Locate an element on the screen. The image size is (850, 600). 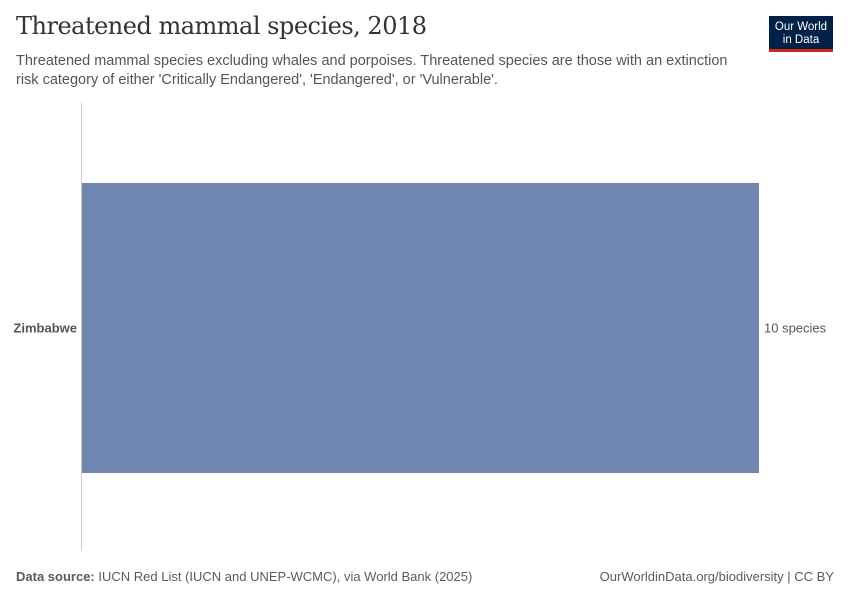
logo-line-1: Our World is located at coordinates (801, 26).